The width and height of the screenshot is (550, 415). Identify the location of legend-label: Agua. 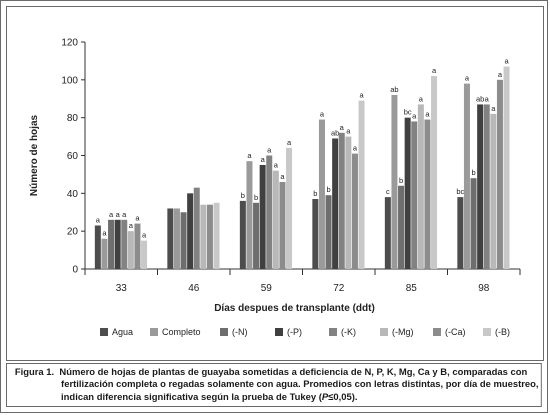
(122, 332).